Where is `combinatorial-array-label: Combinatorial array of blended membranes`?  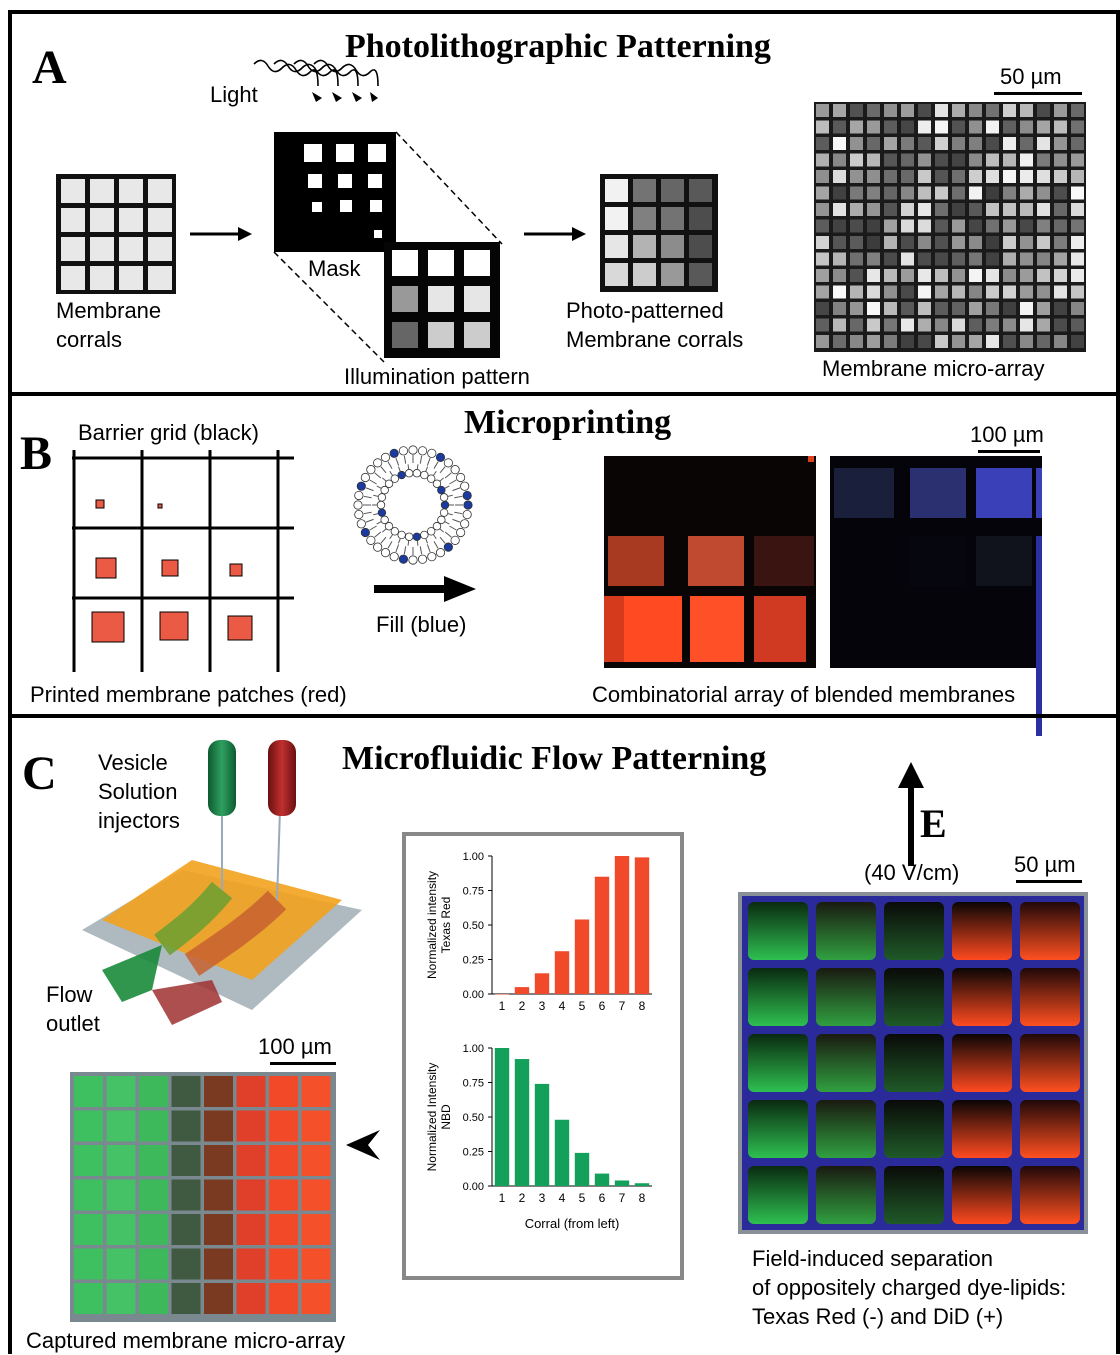 combinatorial-array-label: Combinatorial array of blended membranes is located at coordinates (804, 694).